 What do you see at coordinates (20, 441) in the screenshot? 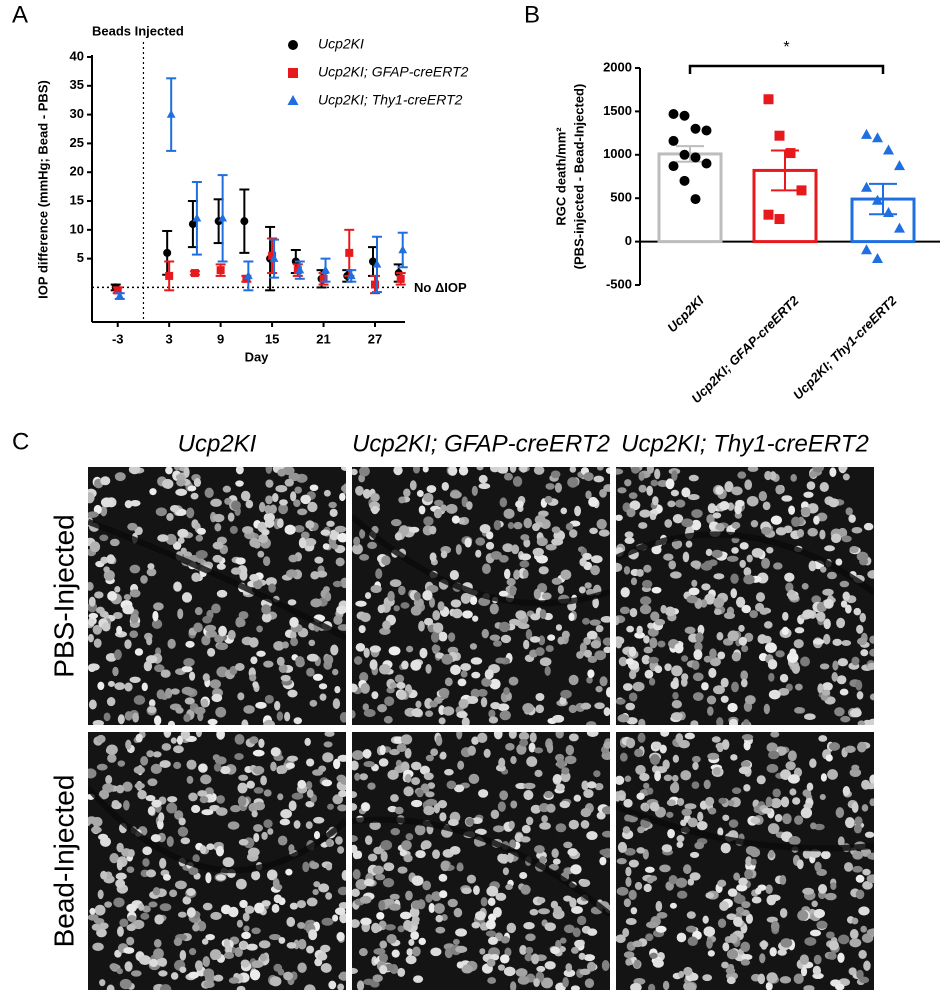
I see `panel-label: C` at bounding box center [20, 441].